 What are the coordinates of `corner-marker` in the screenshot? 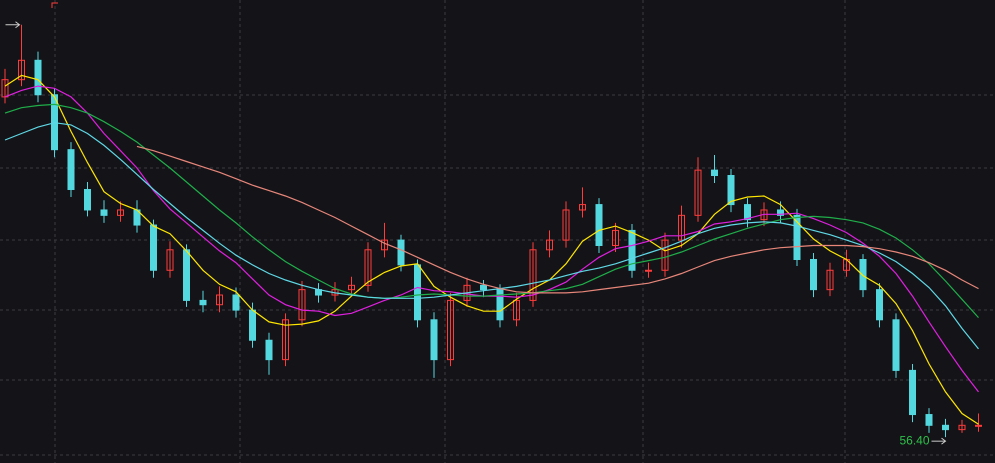 It's located at (54, 5).